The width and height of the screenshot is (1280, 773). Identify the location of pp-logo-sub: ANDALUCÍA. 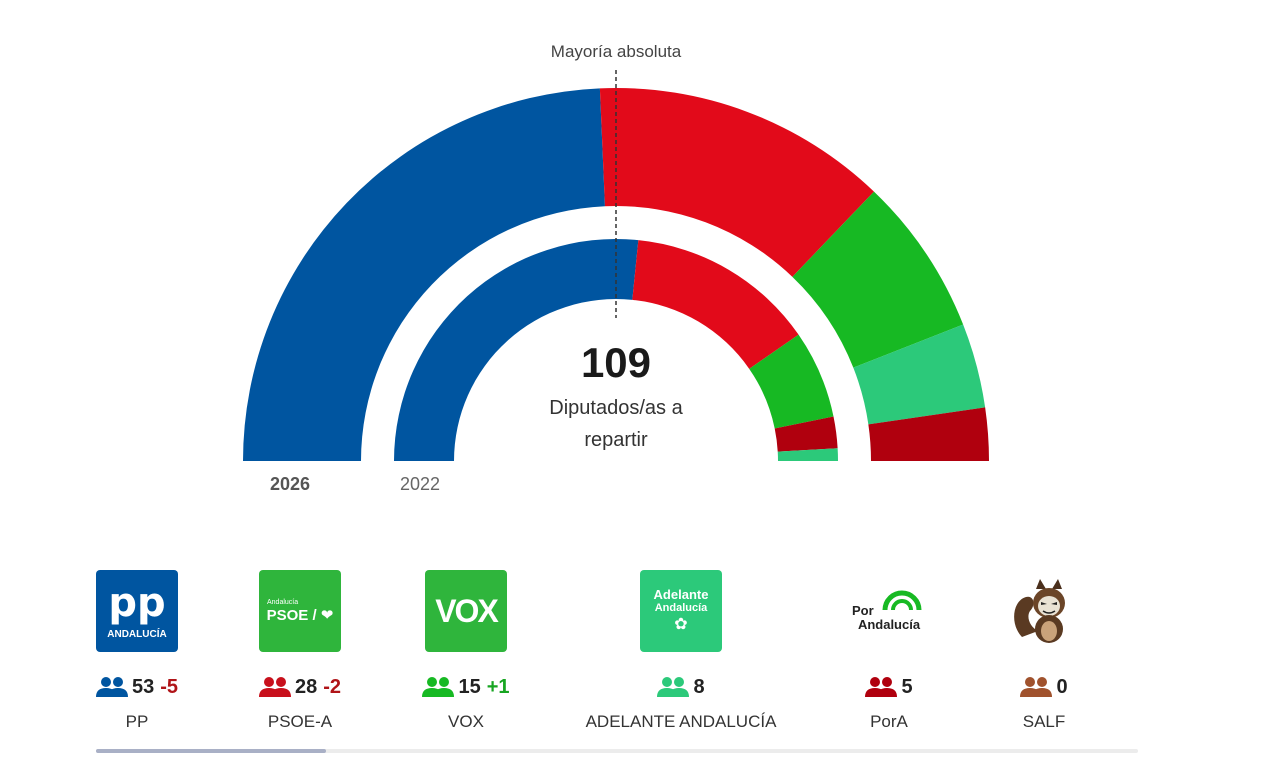
(137, 634).